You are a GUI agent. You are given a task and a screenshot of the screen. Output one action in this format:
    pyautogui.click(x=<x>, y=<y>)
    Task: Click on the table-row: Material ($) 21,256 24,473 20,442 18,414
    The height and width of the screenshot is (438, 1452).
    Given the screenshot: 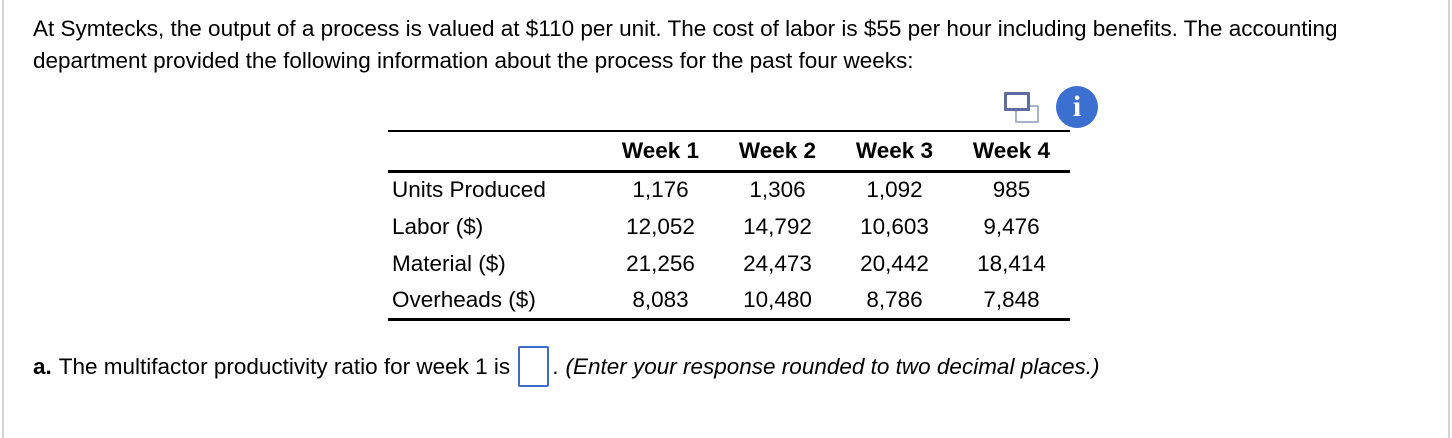 What is the action you would take?
    pyautogui.click(x=729, y=263)
    